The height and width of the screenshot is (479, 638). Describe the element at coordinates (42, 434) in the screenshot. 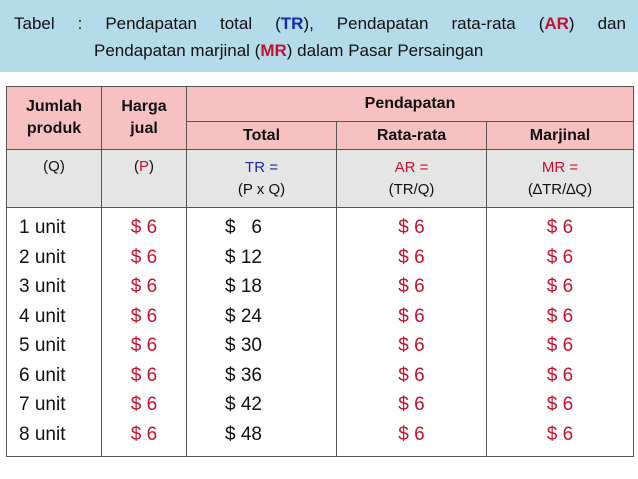

I see `quantity-cell: 8 unit` at that location.